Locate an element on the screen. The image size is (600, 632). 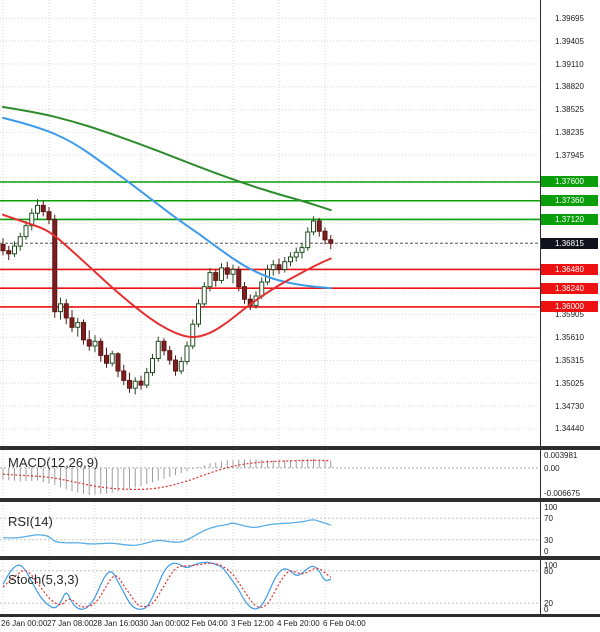
rsi-line is located at coordinates (167, 532).